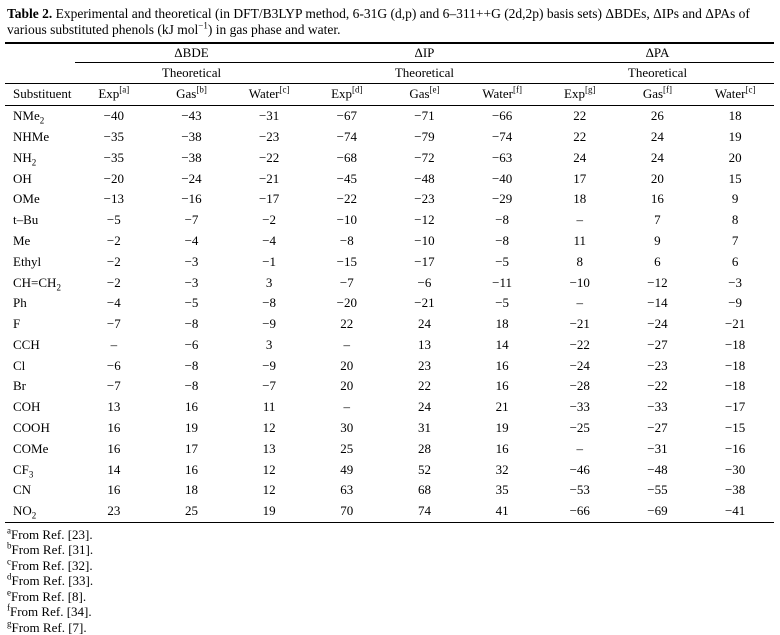 The image size is (780, 635). Describe the element at coordinates (26, 344) in the screenshot. I see `substituent-name: CCH` at that location.